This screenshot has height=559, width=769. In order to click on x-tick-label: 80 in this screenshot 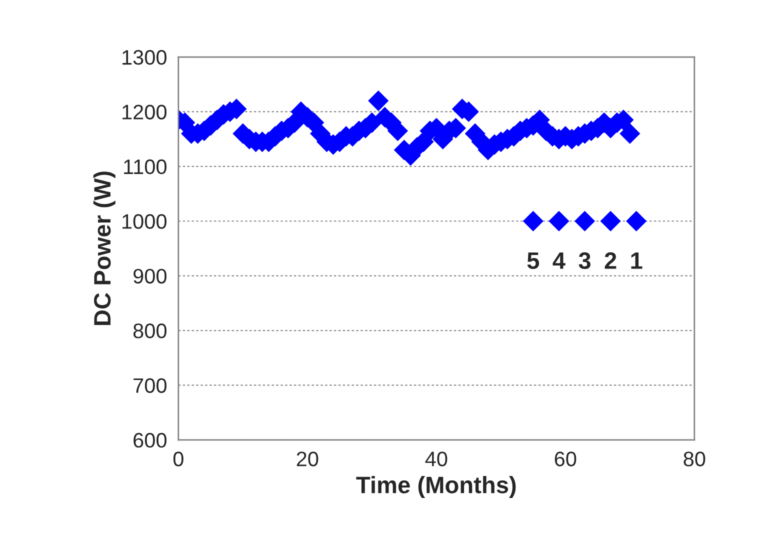, I will do `click(695, 459)`.